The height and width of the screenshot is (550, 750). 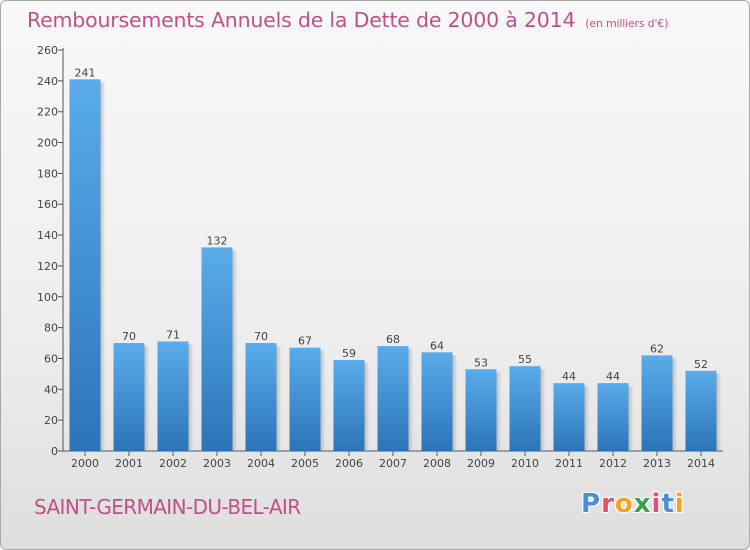 What do you see at coordinates (167, 507) in the screenshot?
I see `commune-name: SAINT-GERMAIN-DU-BEL-AIR` at bounding box center [167, 507].